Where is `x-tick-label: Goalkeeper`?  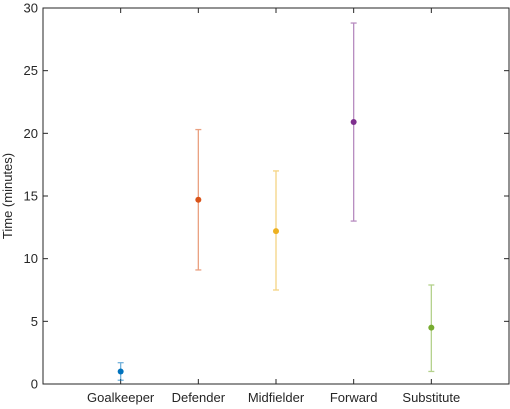 x-tick-label: Goalkeeper is located at coordinates (121, 397).